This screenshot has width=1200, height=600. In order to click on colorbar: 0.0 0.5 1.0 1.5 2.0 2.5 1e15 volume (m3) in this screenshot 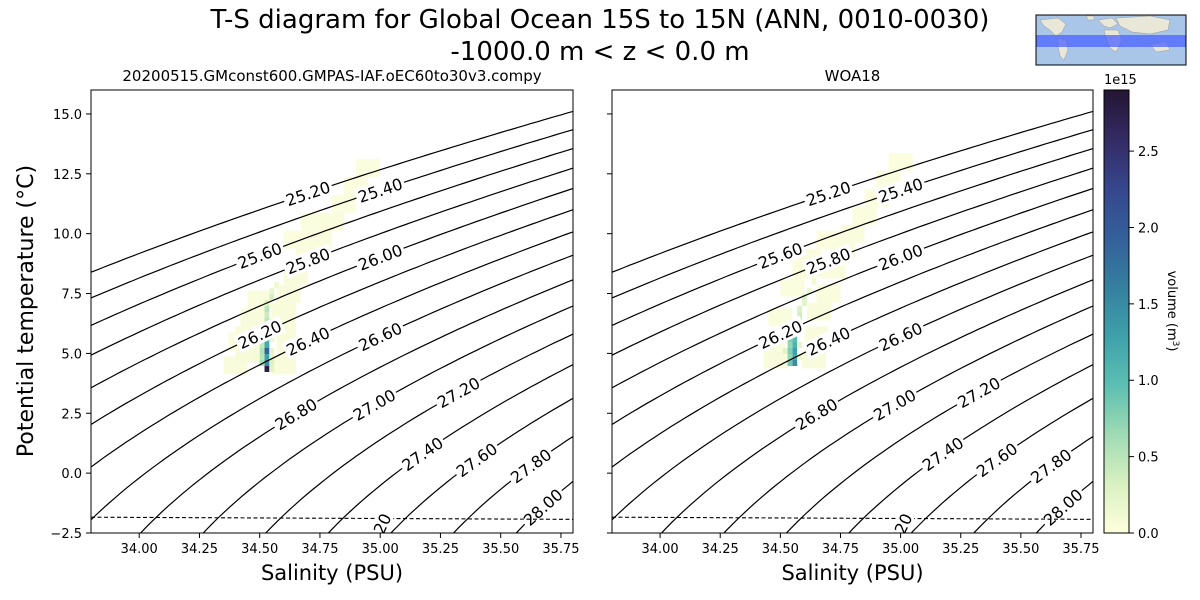, I will do `click(1141, 307)`.